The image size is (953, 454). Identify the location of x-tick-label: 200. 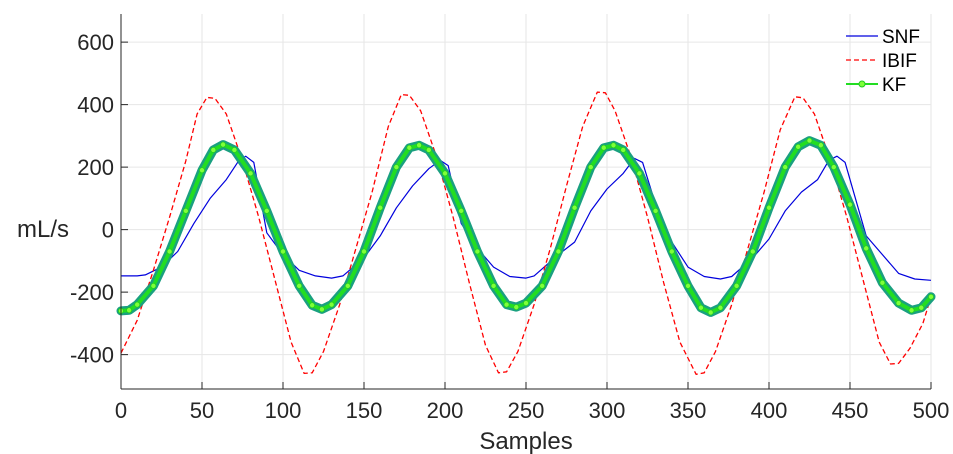
(445, 410).